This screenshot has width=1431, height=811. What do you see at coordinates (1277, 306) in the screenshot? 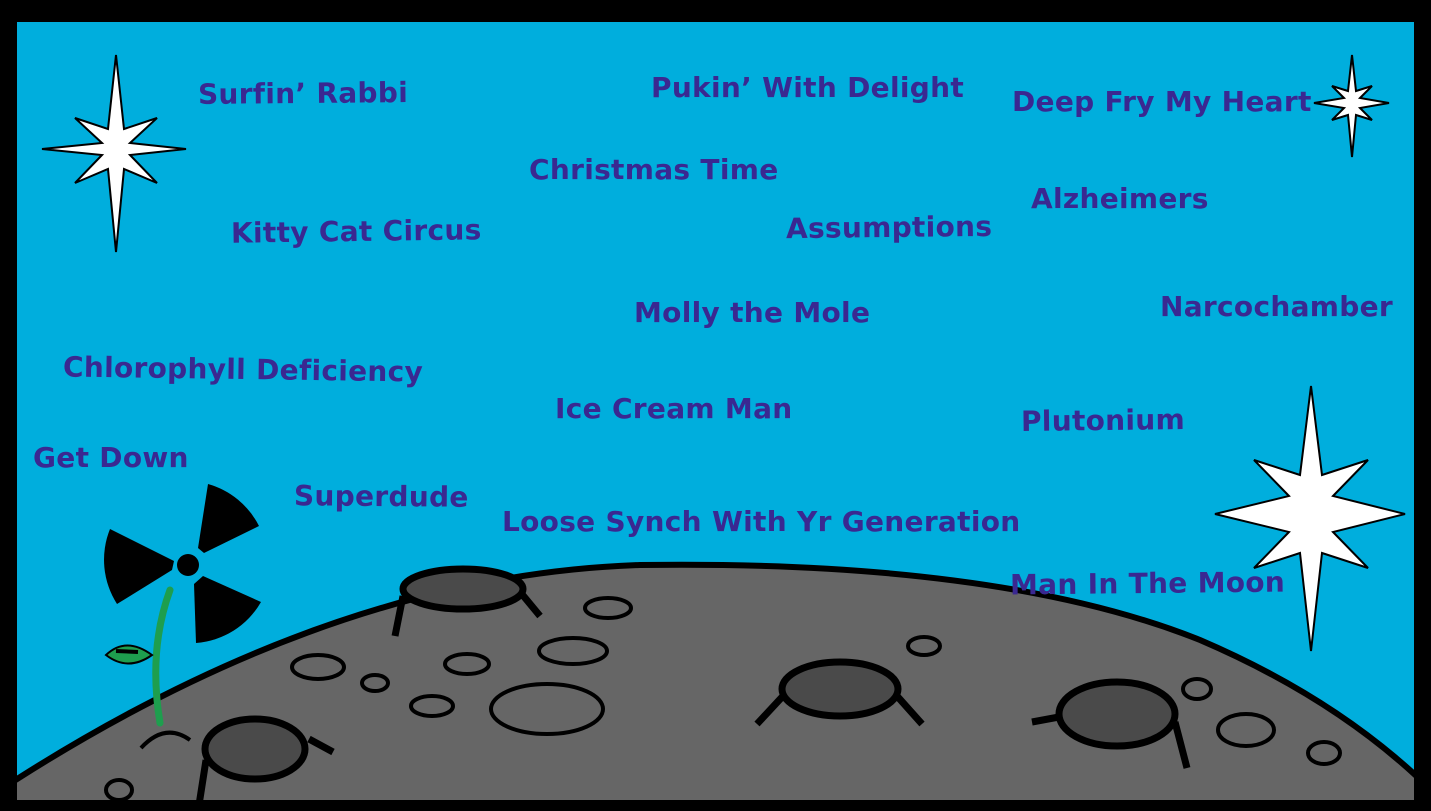
I see `song-title: Narcochamber` at bounding box center [1277, 306].